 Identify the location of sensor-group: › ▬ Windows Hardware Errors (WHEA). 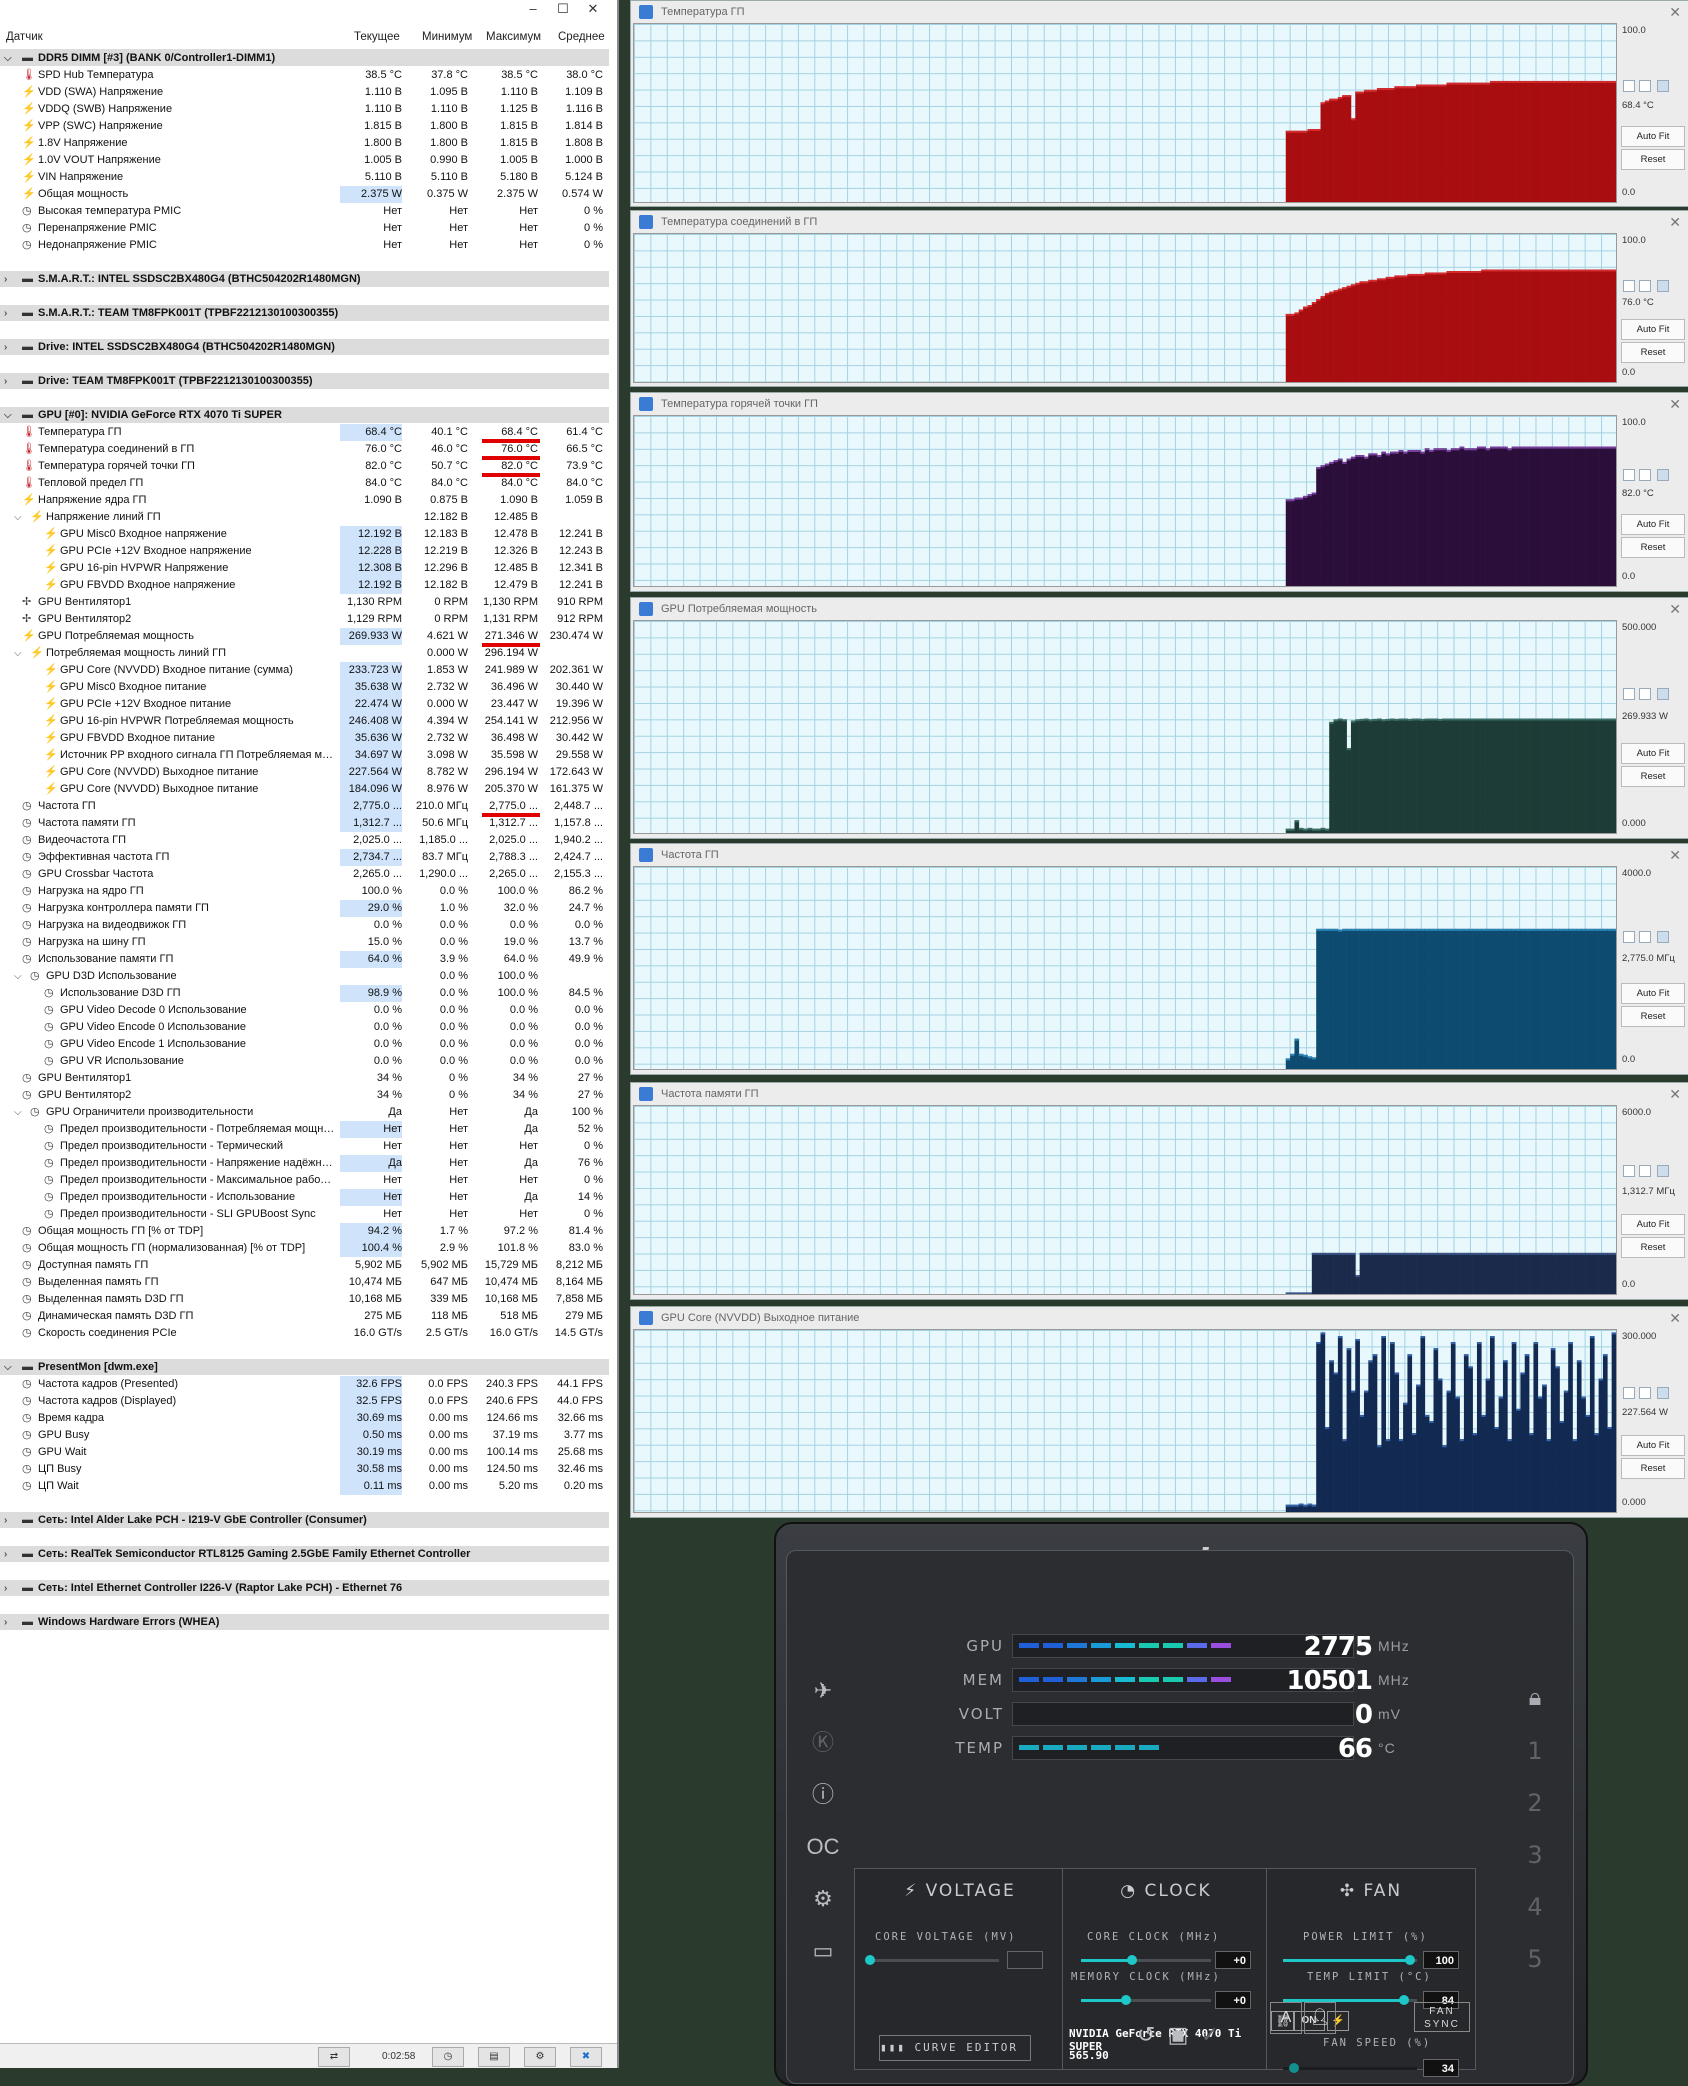
(304, 1622).